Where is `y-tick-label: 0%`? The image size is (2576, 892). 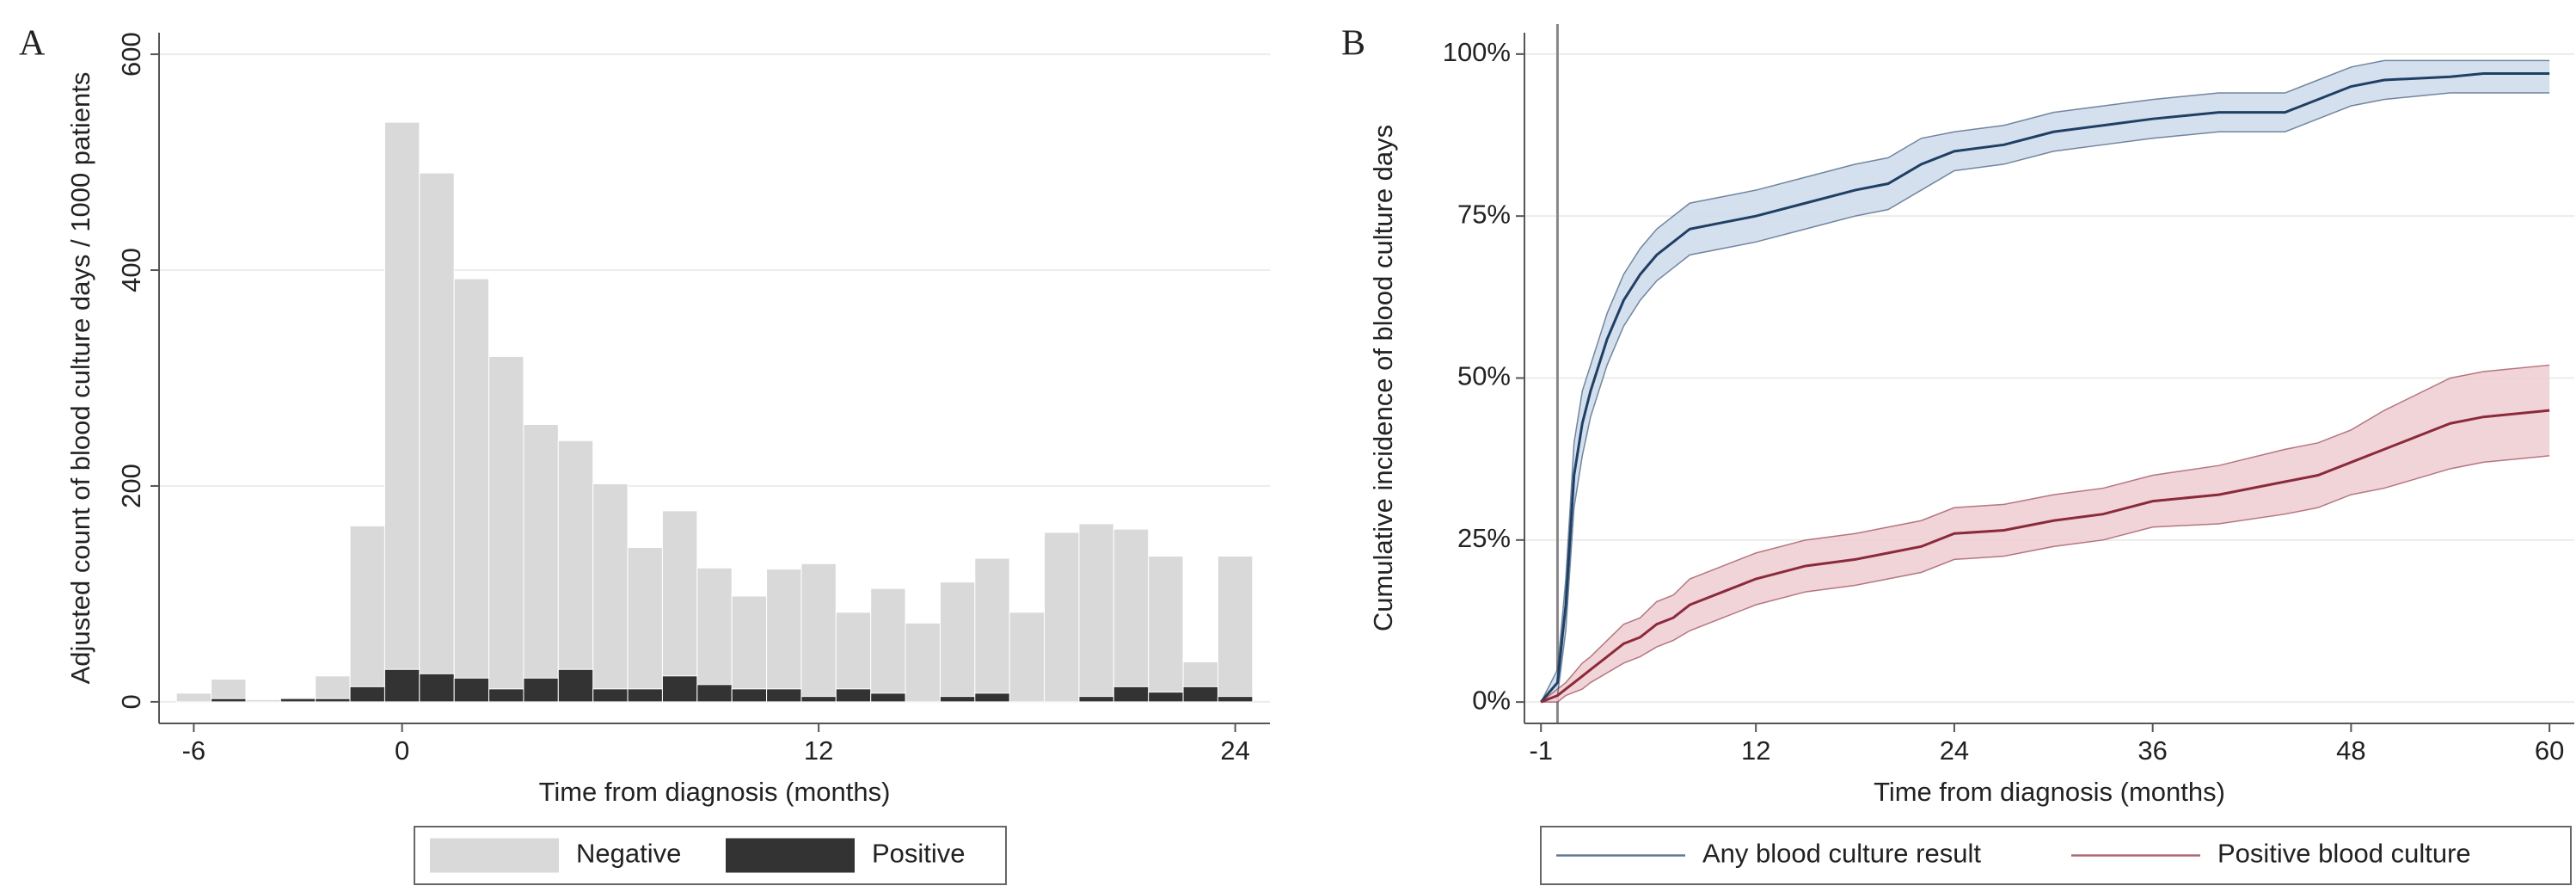
y-tick-label: 0% is located at coordinates (1491, 700).